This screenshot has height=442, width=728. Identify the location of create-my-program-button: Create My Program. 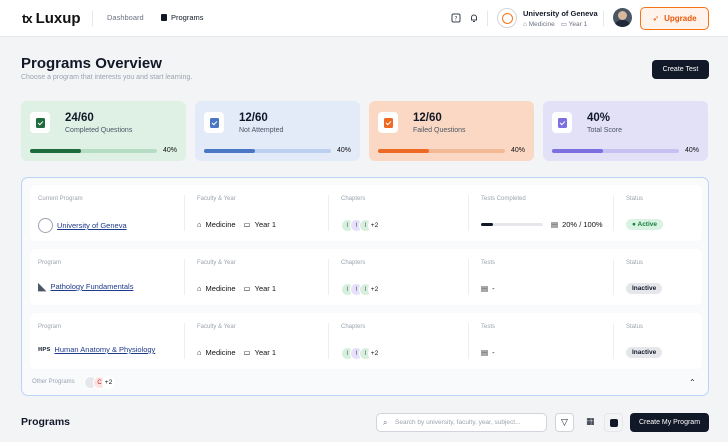
(669, 422).